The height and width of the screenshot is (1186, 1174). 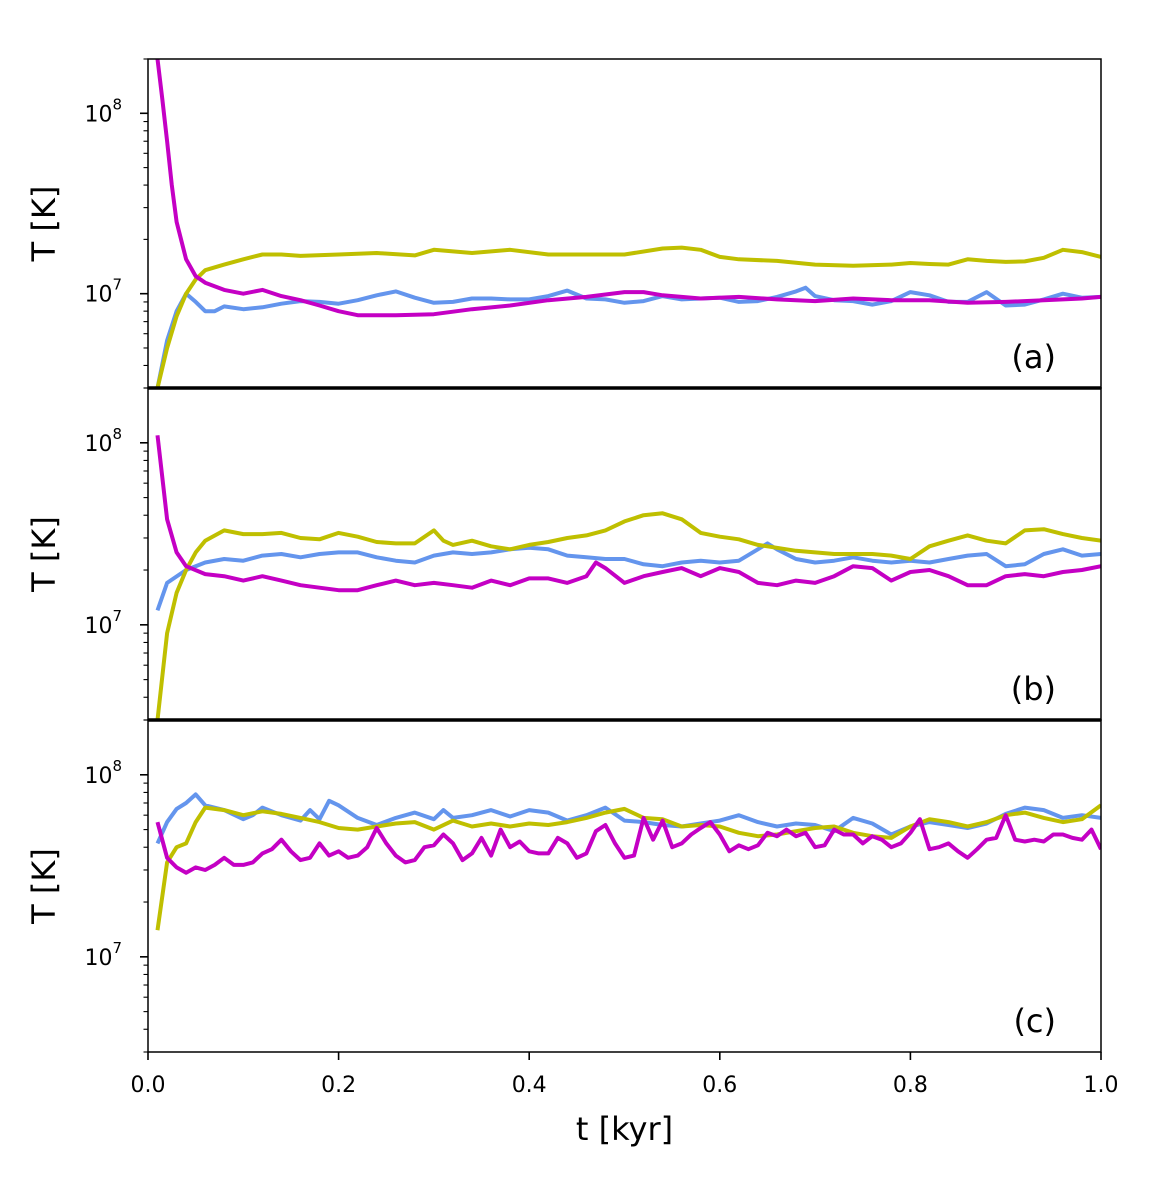 I want to click on panel-label: (c), so click(x=1034, y=1021).